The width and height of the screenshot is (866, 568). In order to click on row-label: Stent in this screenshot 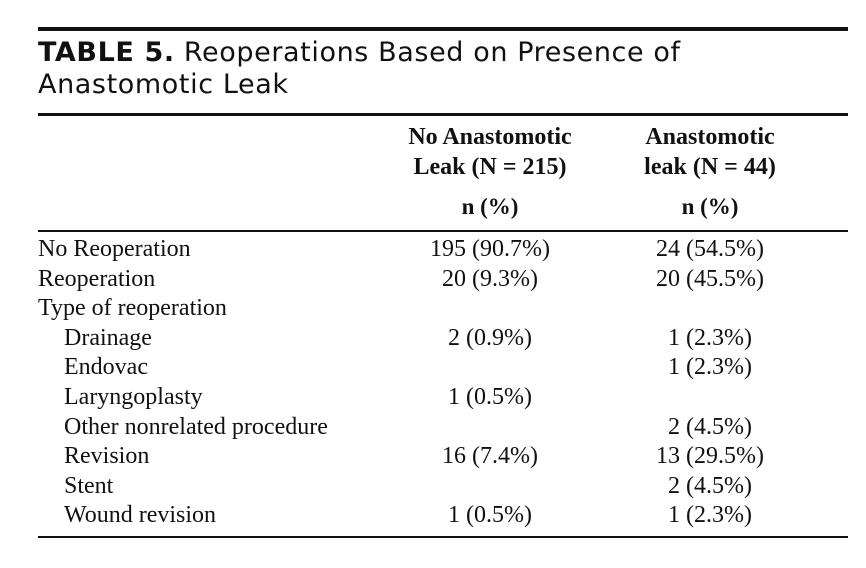, I will do `click(89, 485)`.